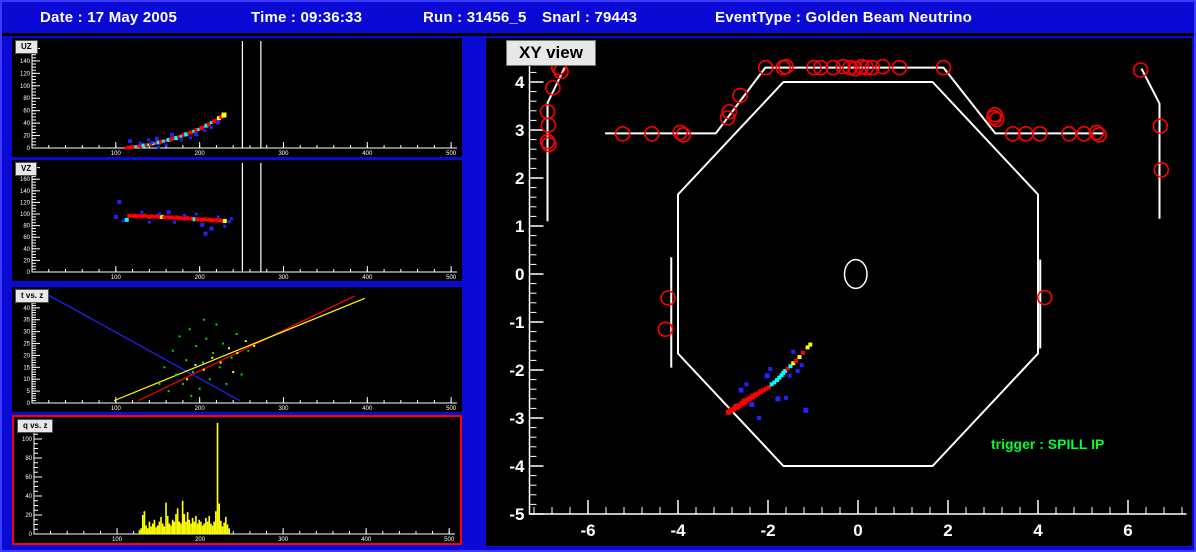 The width and height of the screenshot is (1196, 552). I want to click on y-tick-label: 25, so click(26, 345).